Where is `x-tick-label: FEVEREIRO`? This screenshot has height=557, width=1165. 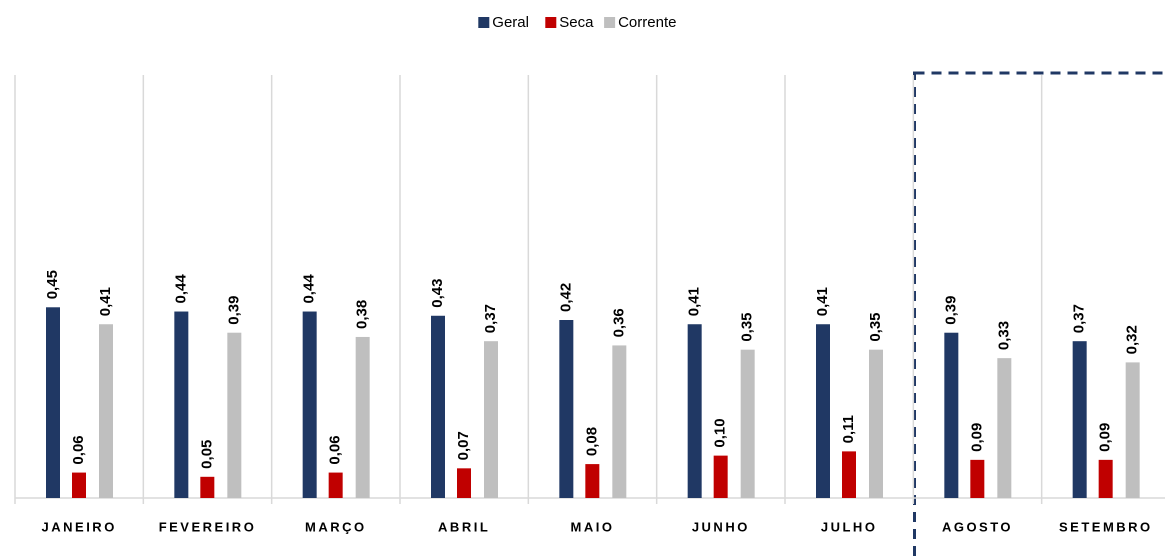
x-tick-label: FEVEREIRO is located at coordinates (208, 526).